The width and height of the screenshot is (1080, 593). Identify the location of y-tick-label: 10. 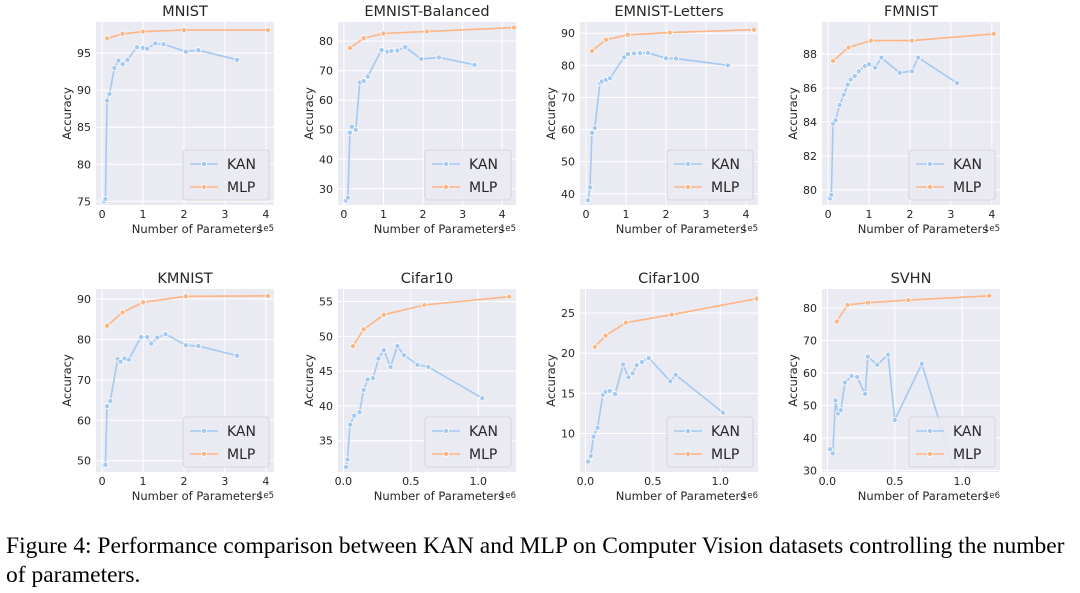
(568, 433).